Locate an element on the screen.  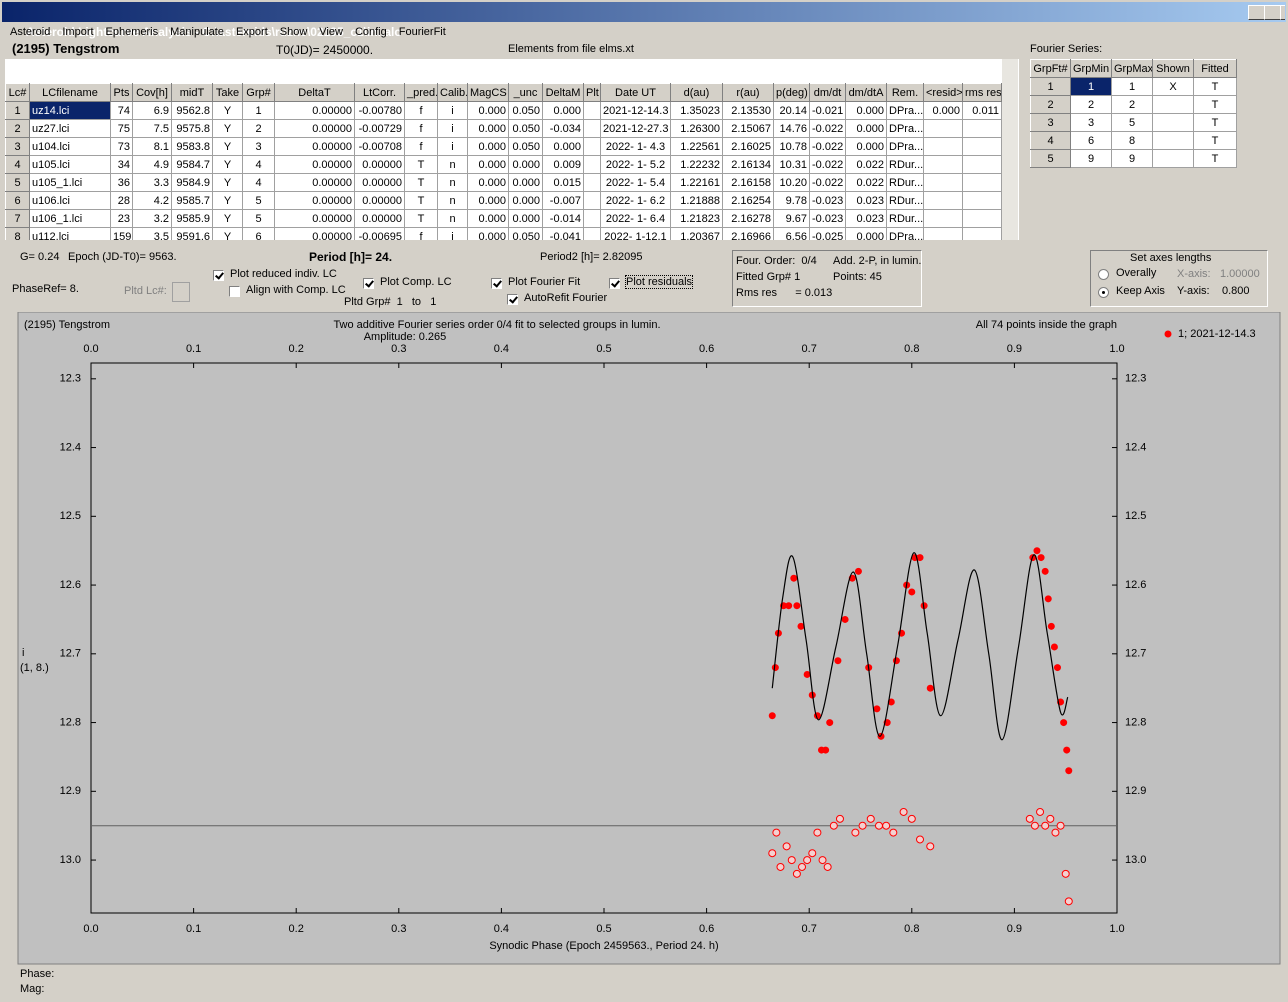
column-header: MagCS is located at coordinates (488, 92).